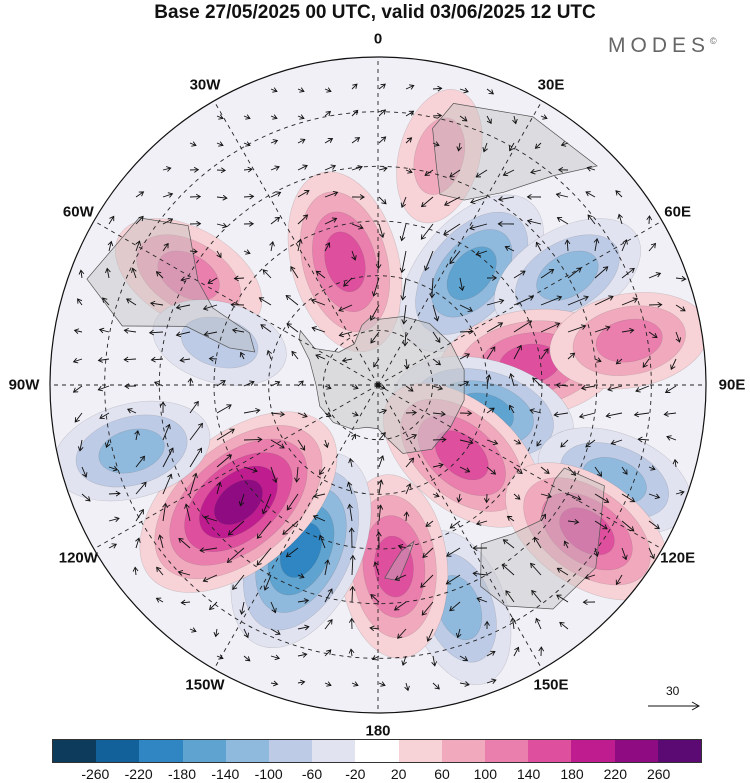  What do you see at coordinates (398, 774) in the screenshot?
I see `colorbar-tick-label: 20` at bounding box center [398, 774].